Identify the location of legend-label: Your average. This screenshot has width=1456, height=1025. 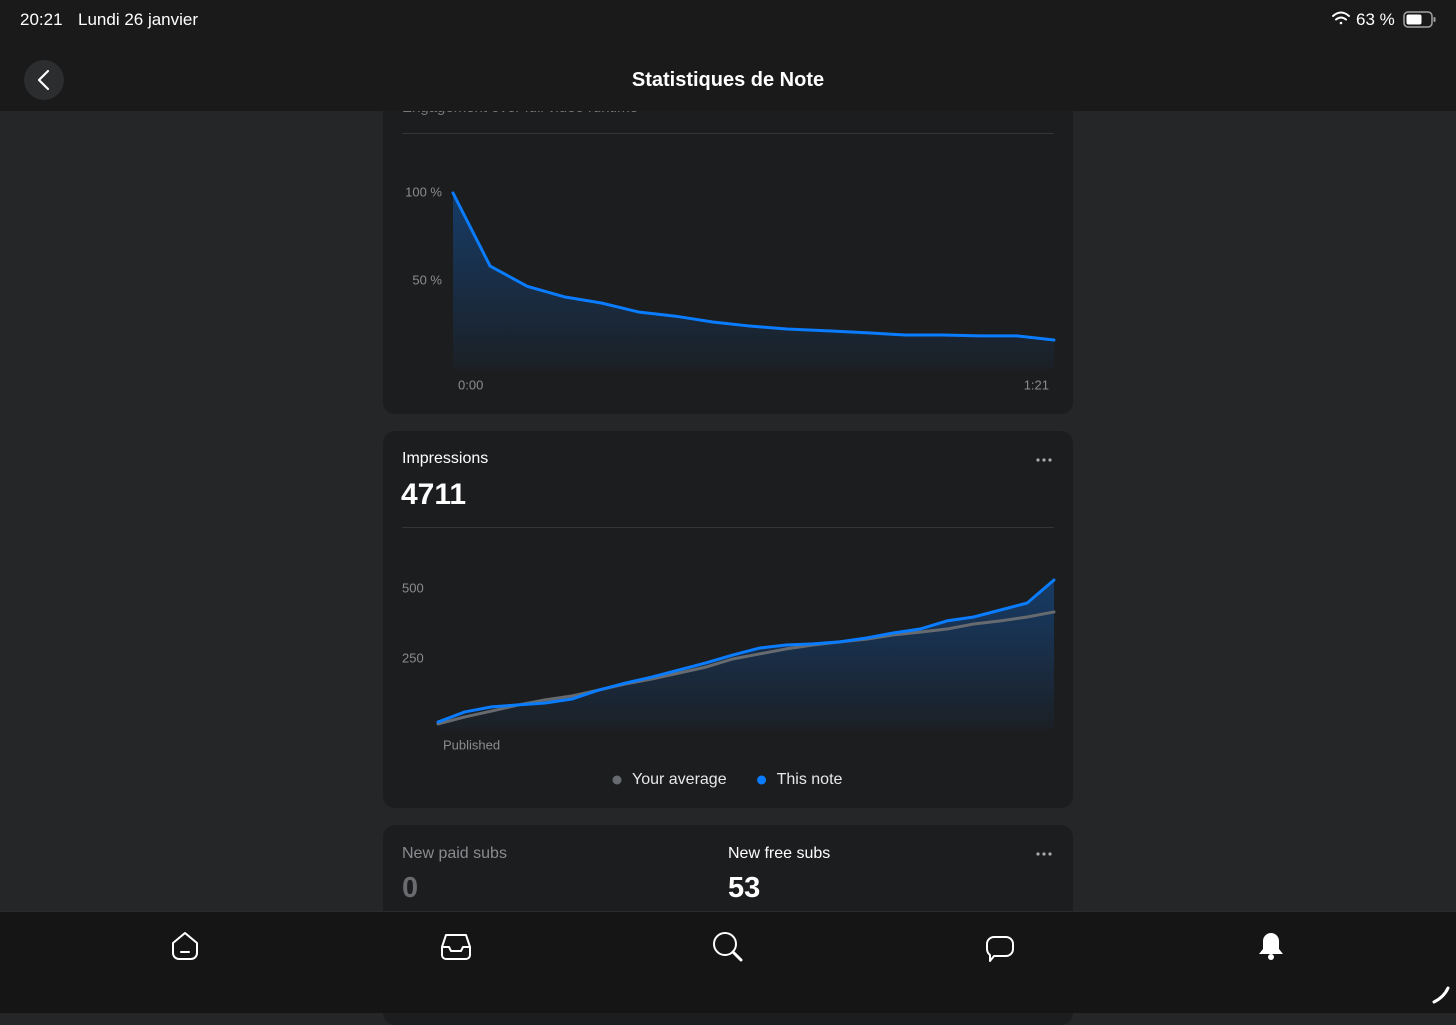
(679, 779).